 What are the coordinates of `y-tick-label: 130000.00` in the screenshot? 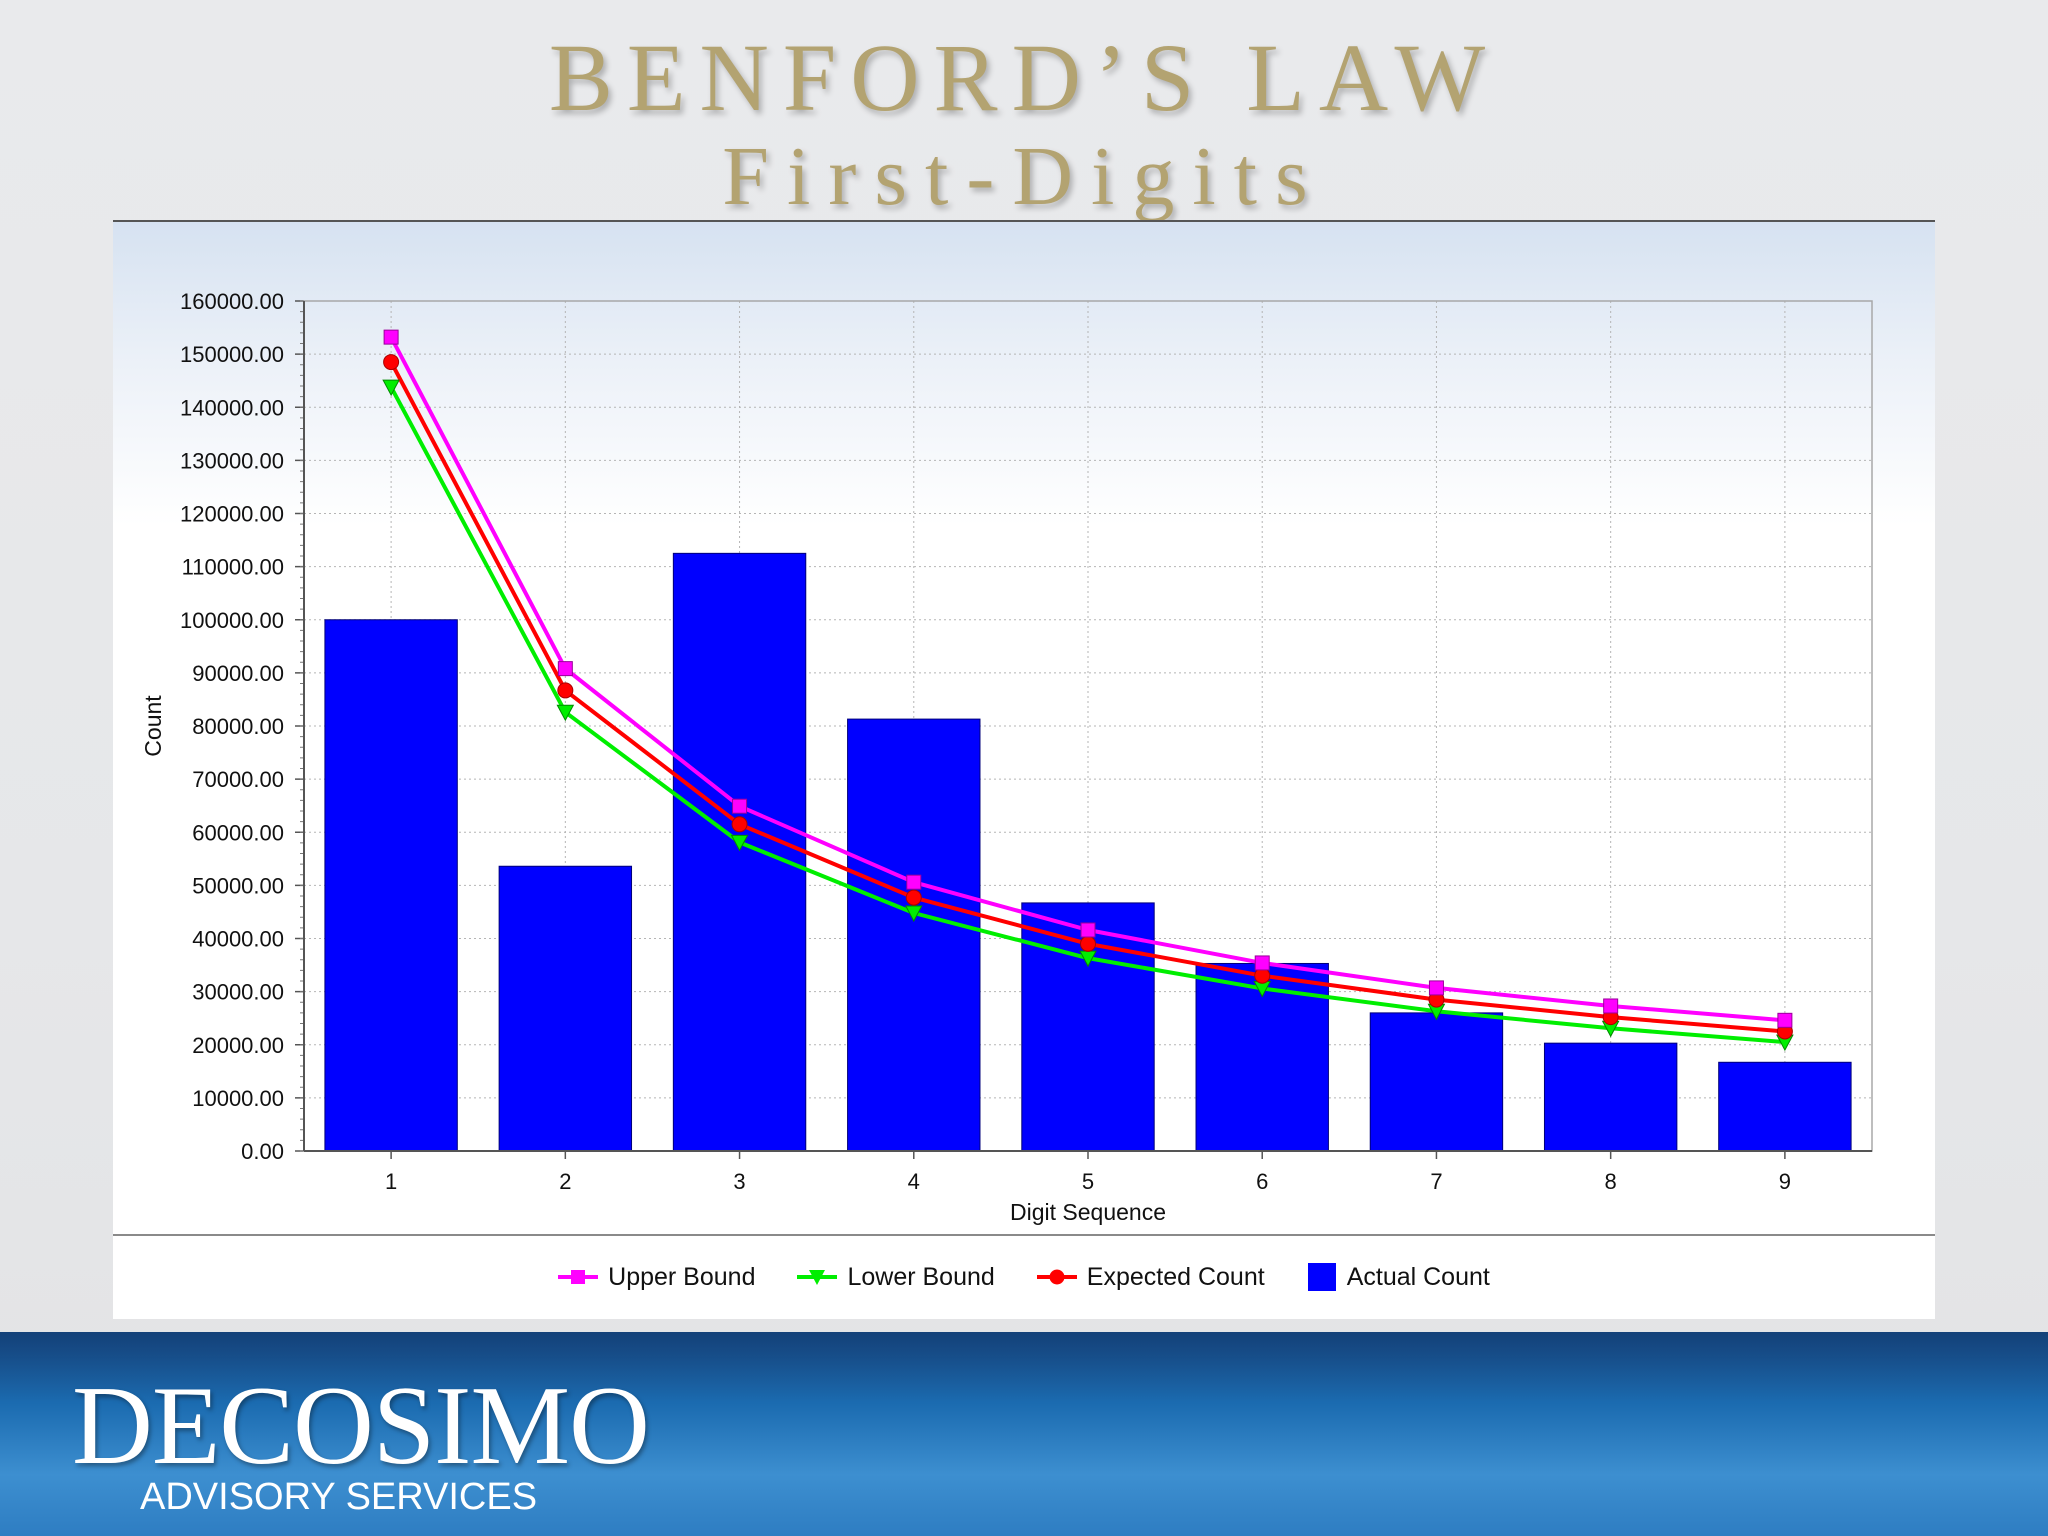 It's located at (232, 460).